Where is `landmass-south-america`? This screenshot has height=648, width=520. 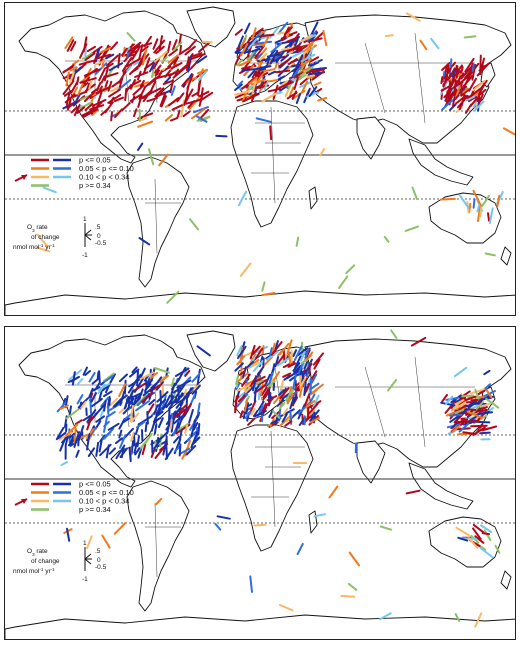
landmass-south-america is located at coordinates (158, 222).